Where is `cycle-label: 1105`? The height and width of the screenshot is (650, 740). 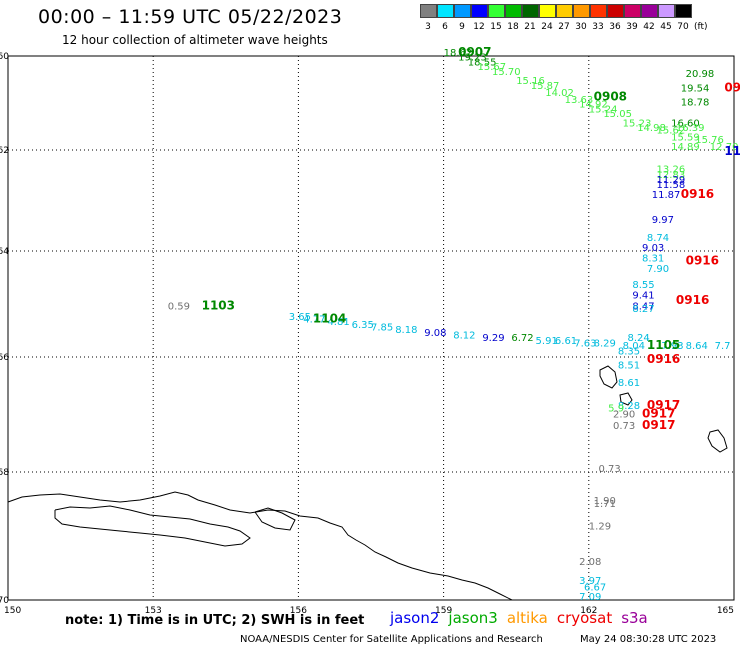 cycle-label: 1105 is located at coordinates (663, 345).